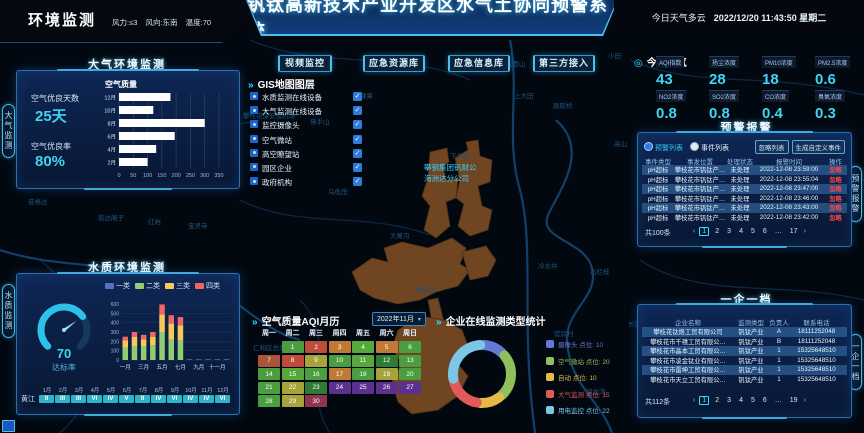 The height and width of the screenshot is (433, 864). I want to click on calendar-day: 4, so click(363, 347).